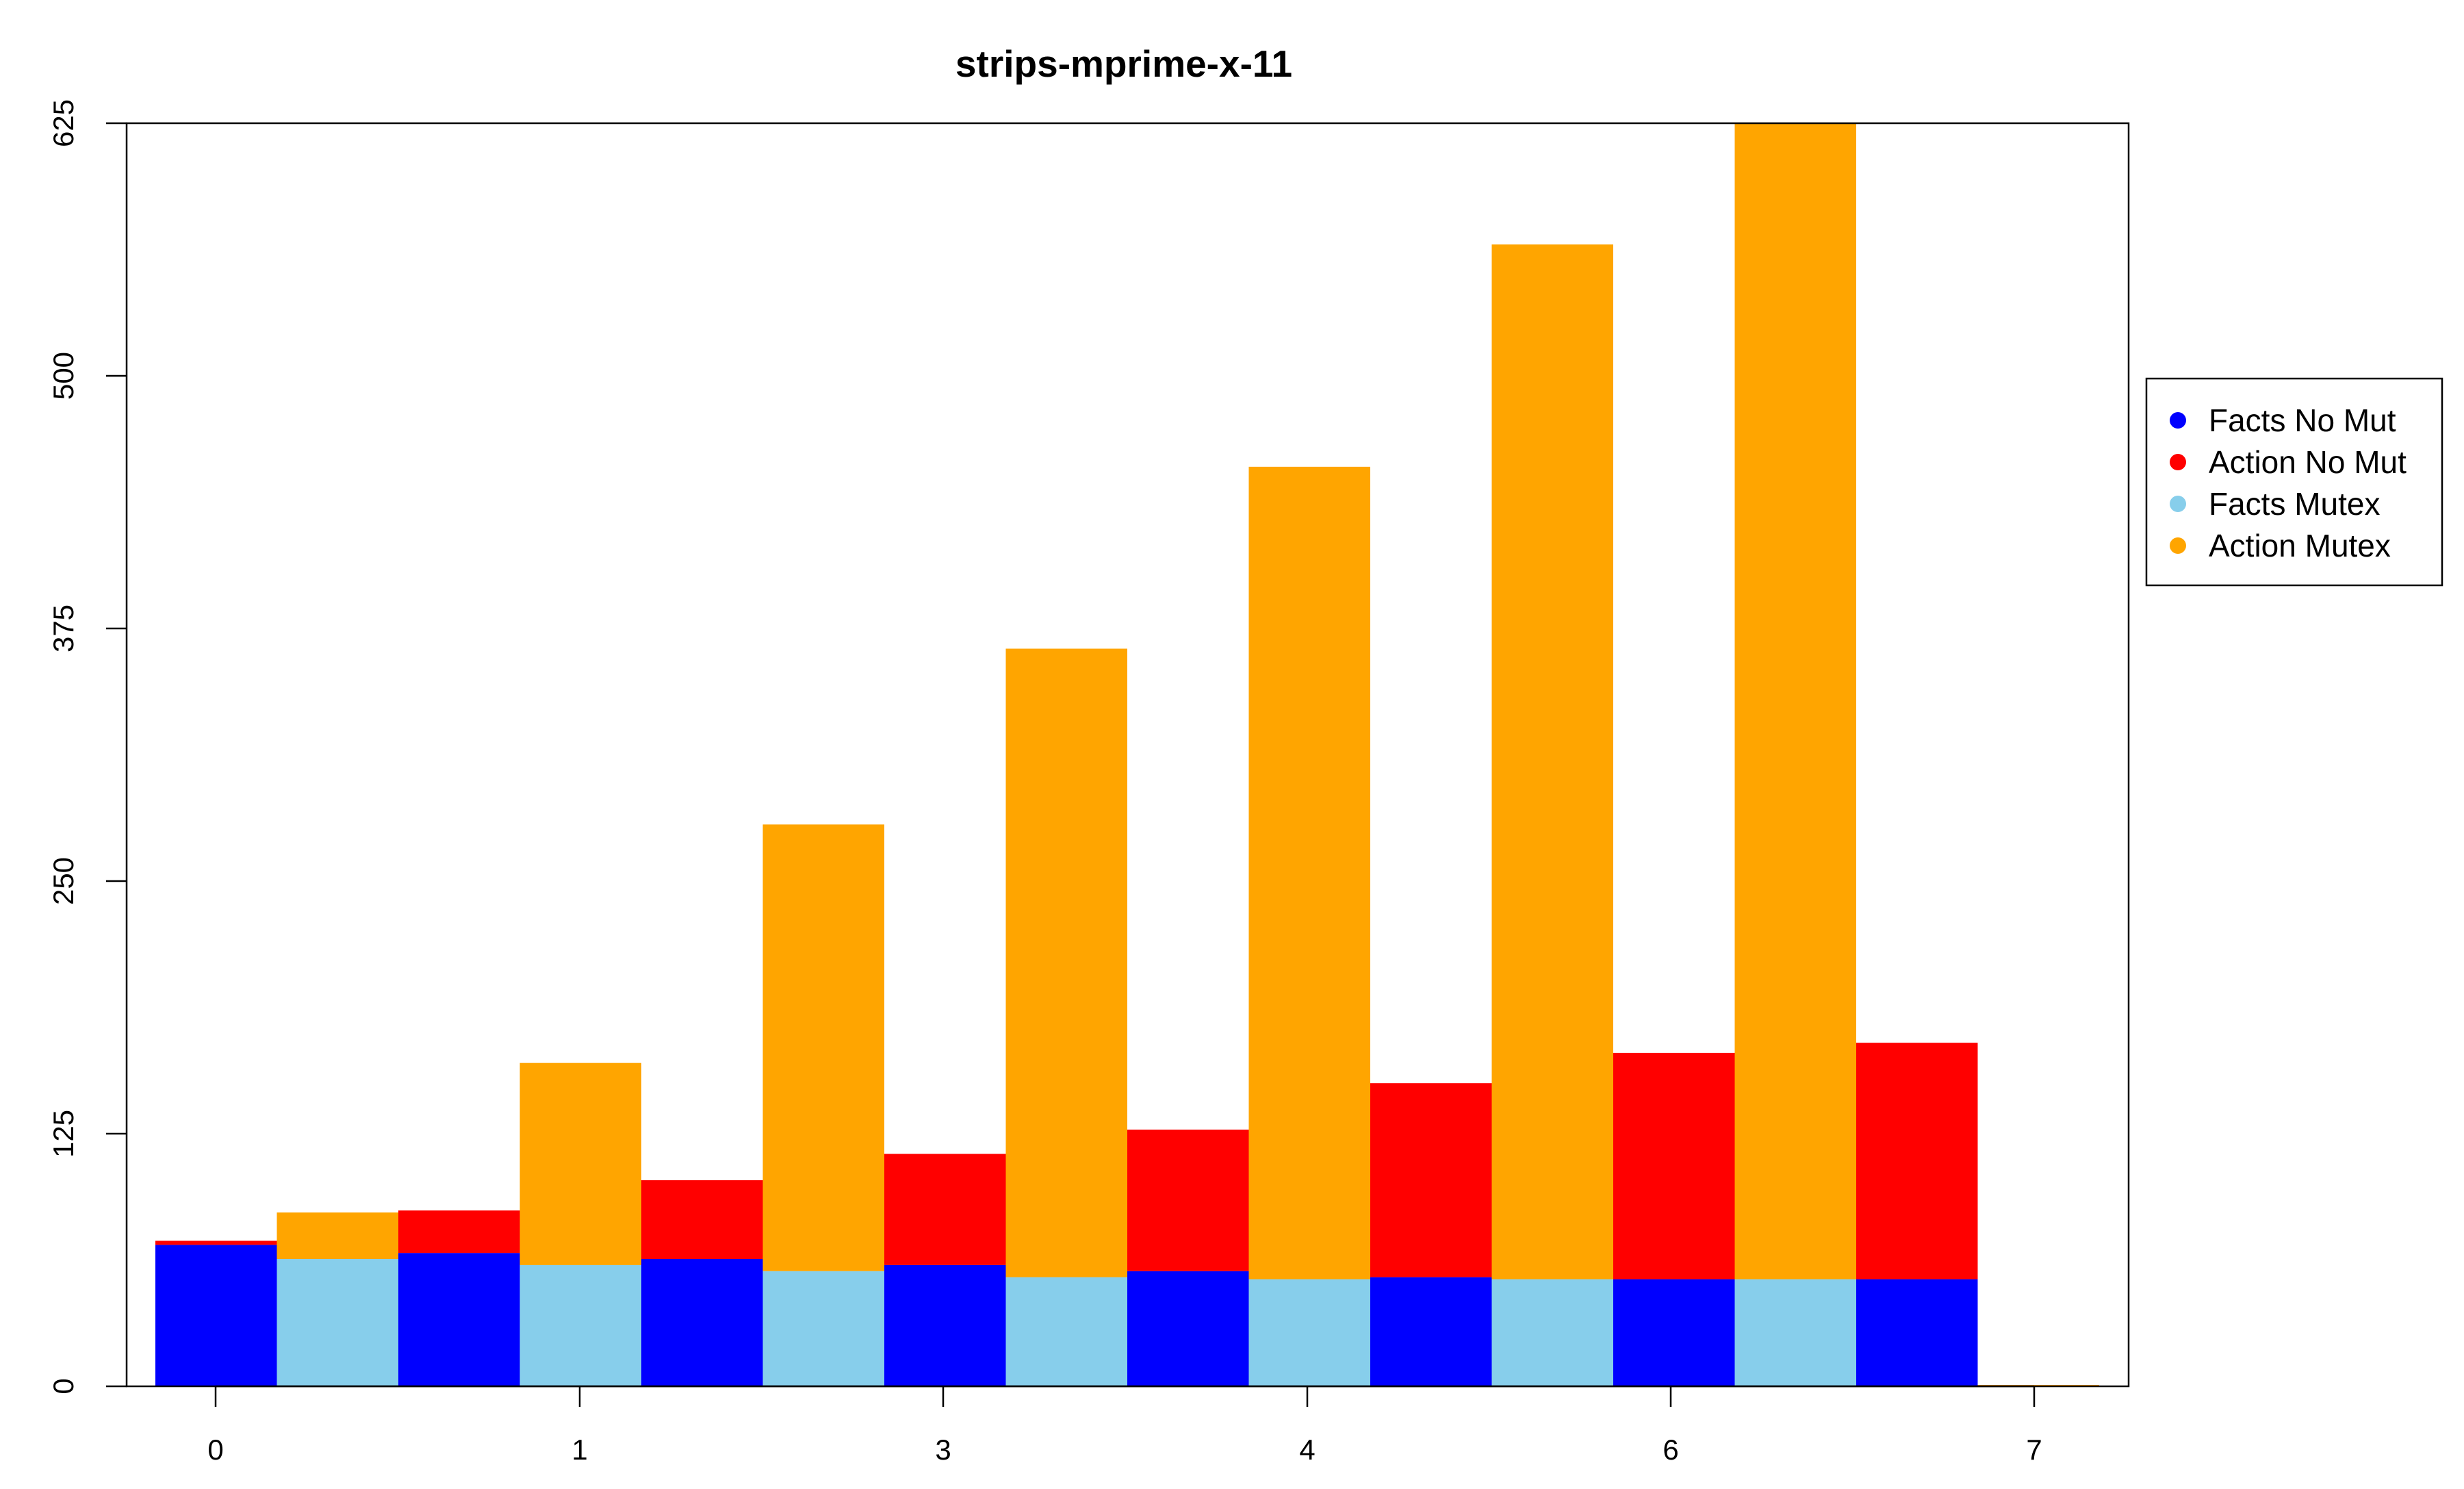 The width and height of the screenshot is (2464, 1489). Describe the element at coordinates (1123, 63) in the screenshot. I see `chart-title: strips-mprime-x-11` at that location.